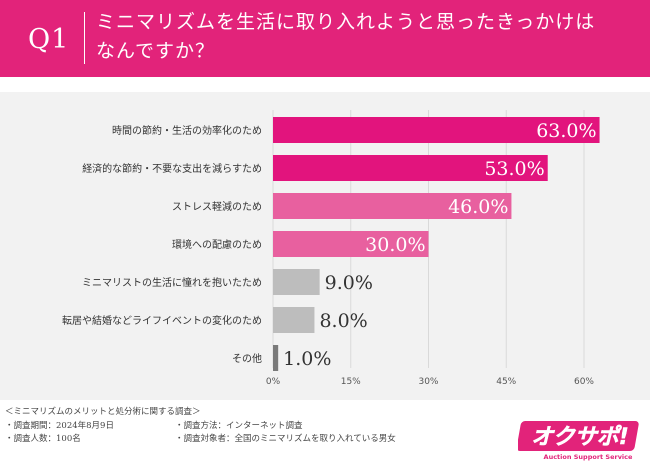  What do you see at coordinates (588, 457) in the screenshot?
I see `logo-subtext: Auction Support Service` at bounding box center [588, 457].